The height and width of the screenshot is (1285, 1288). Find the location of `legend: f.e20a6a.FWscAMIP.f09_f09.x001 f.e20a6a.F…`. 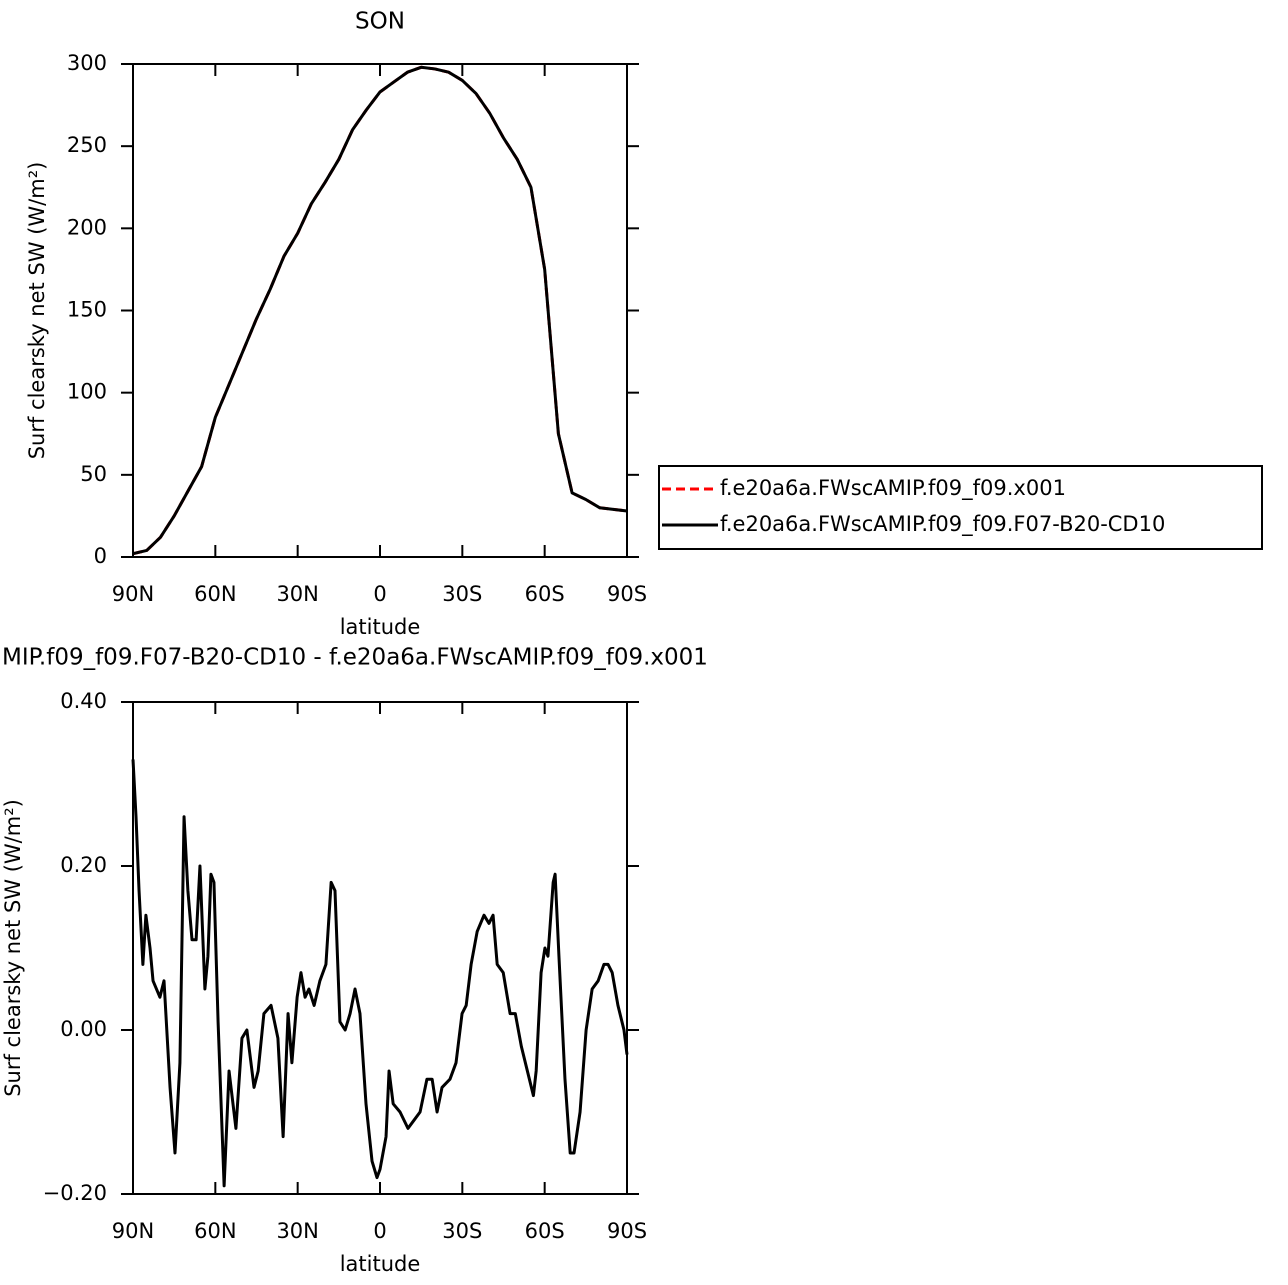

legend: f.e20a6a.FWscAMIP.f09_f09.x001 f.e20a6a.F… is located at coordinates (960, 507).